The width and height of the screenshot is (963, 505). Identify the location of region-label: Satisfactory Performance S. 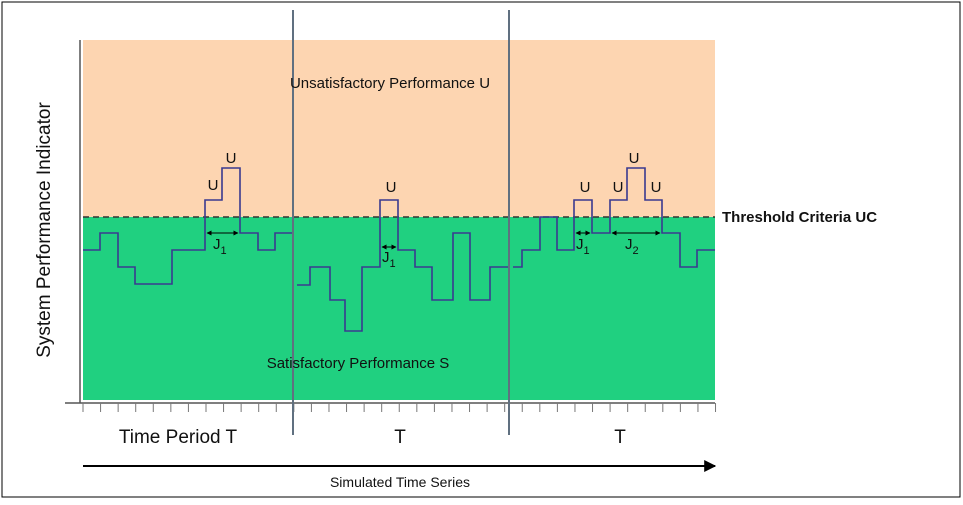
(358, 363).